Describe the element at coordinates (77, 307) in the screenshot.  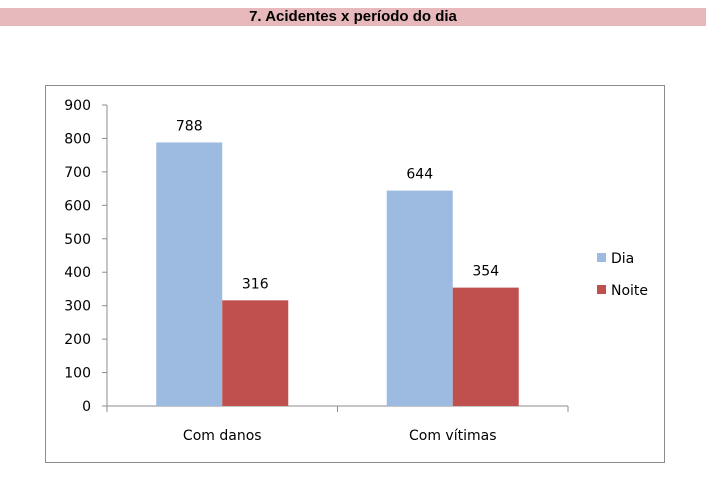
I see `y-tick-label: 300` at that location.